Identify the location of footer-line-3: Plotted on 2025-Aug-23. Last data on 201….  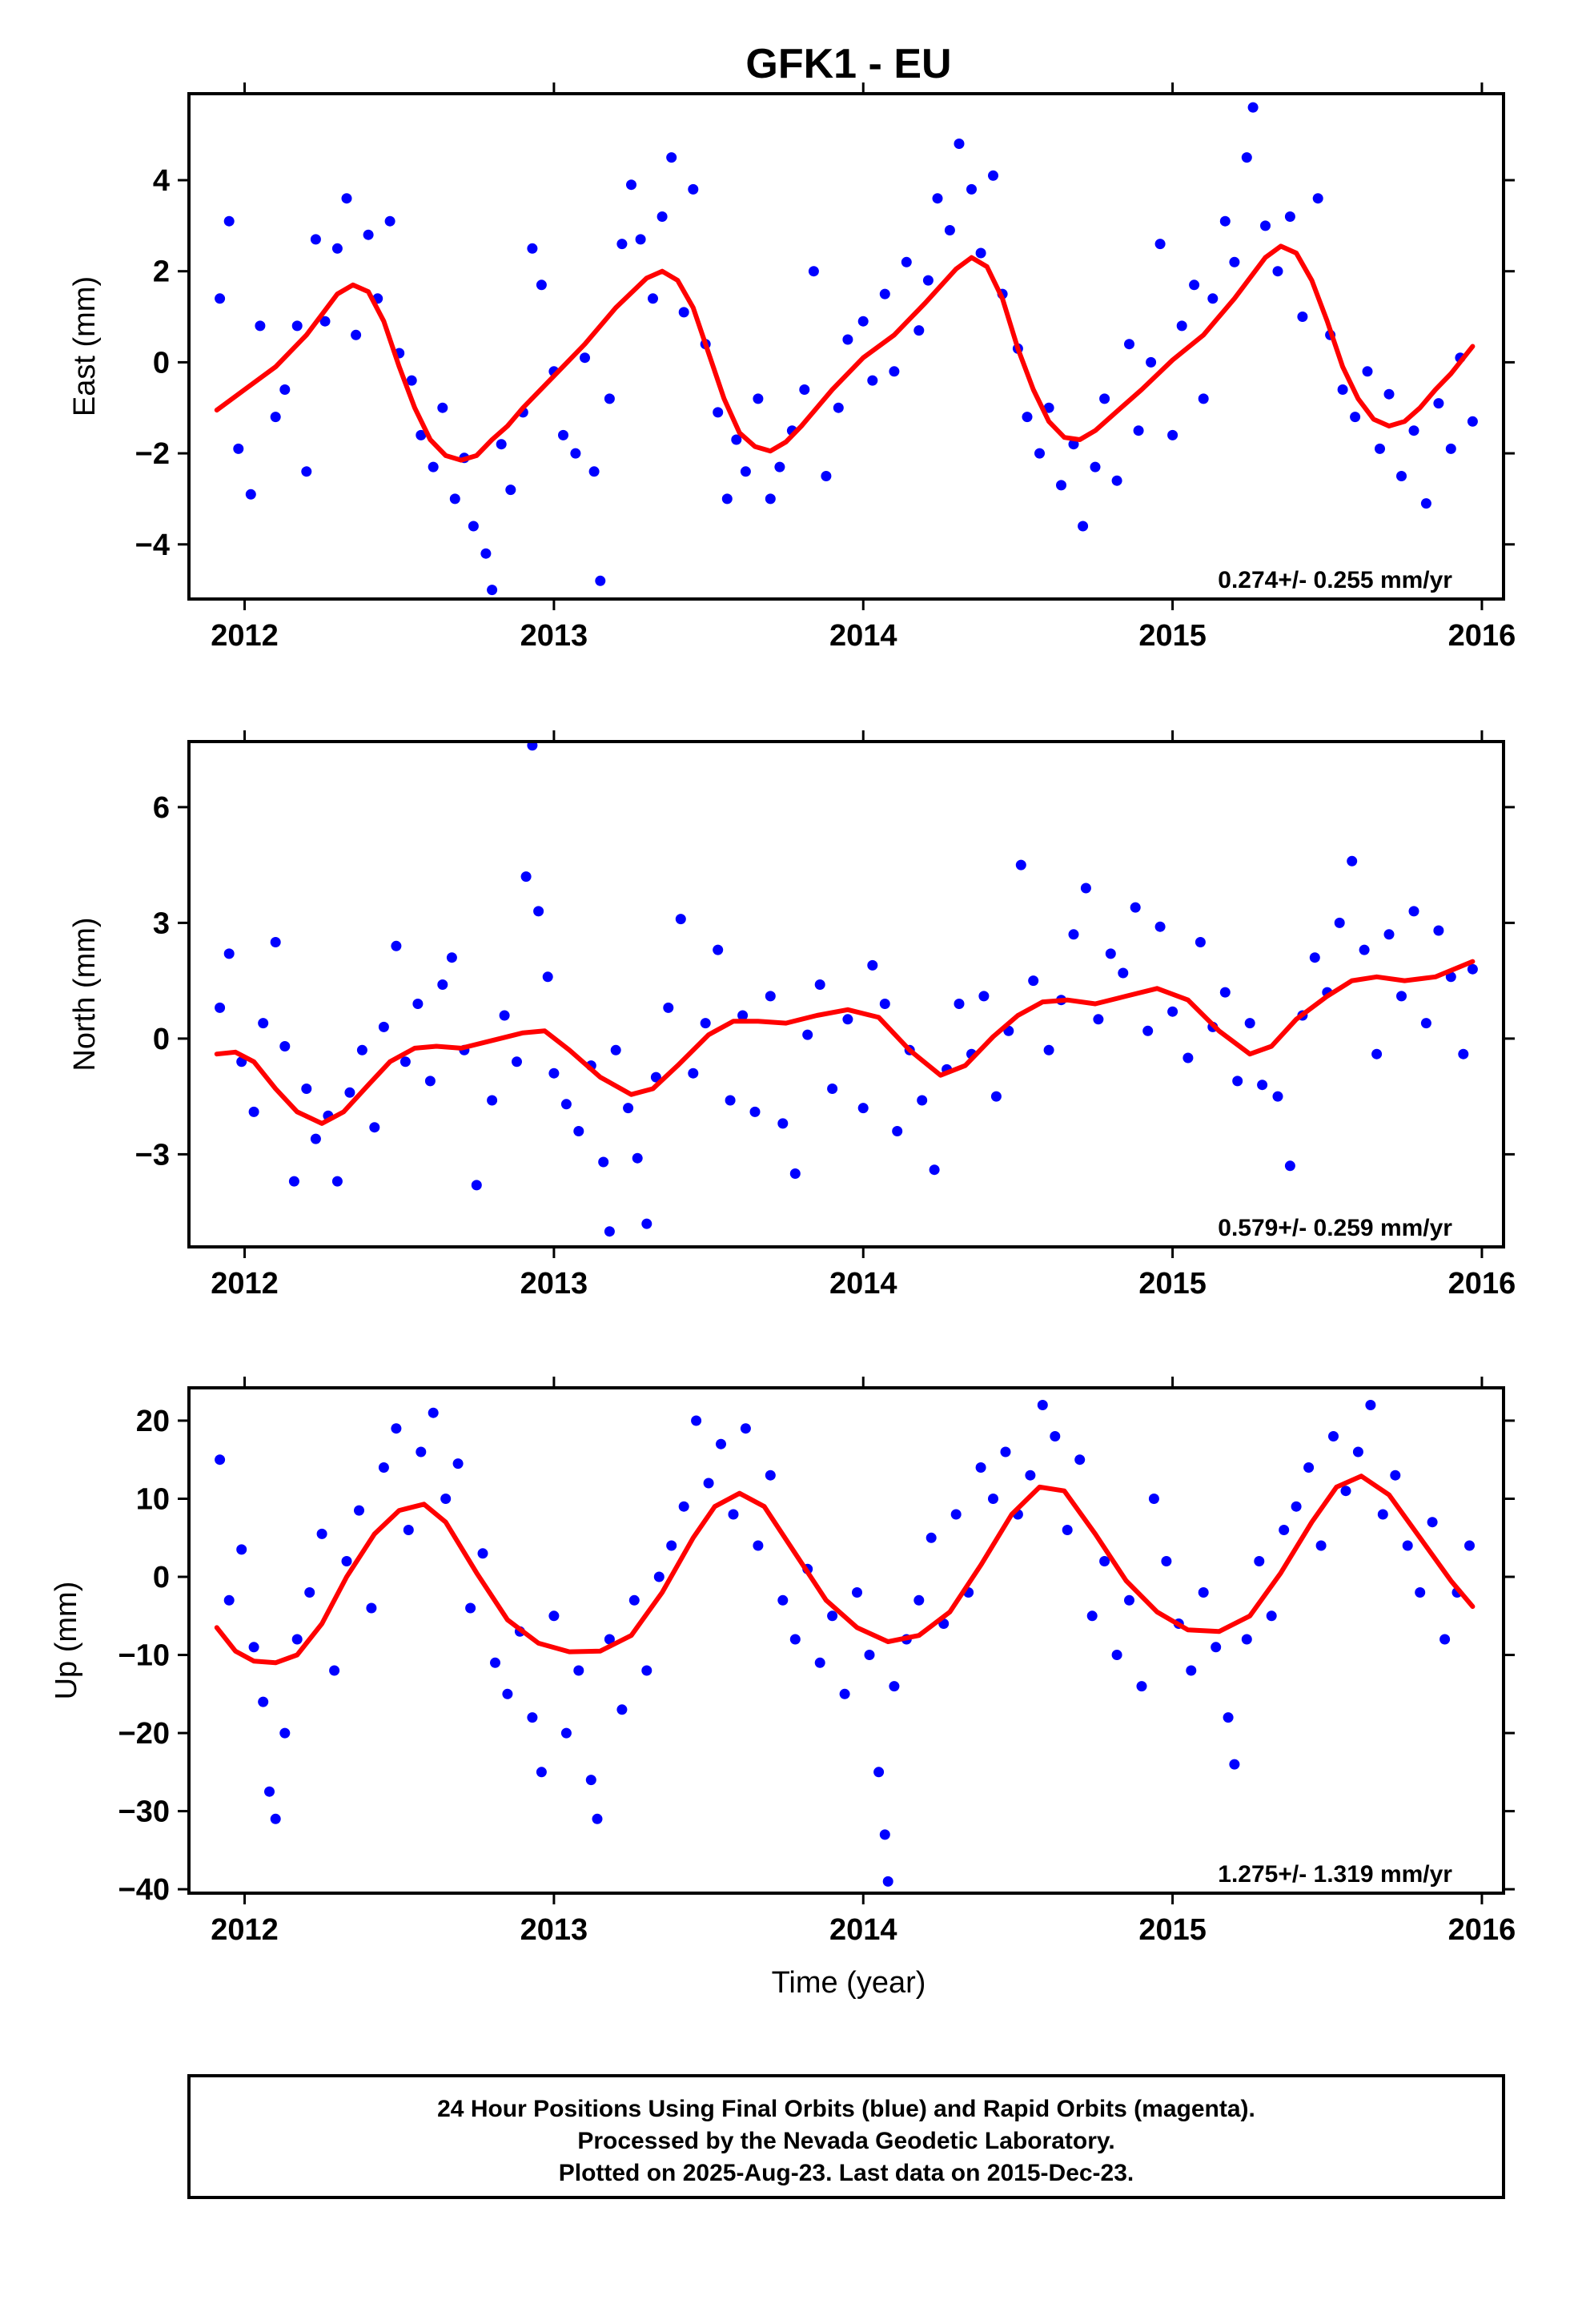
(846, 2173).